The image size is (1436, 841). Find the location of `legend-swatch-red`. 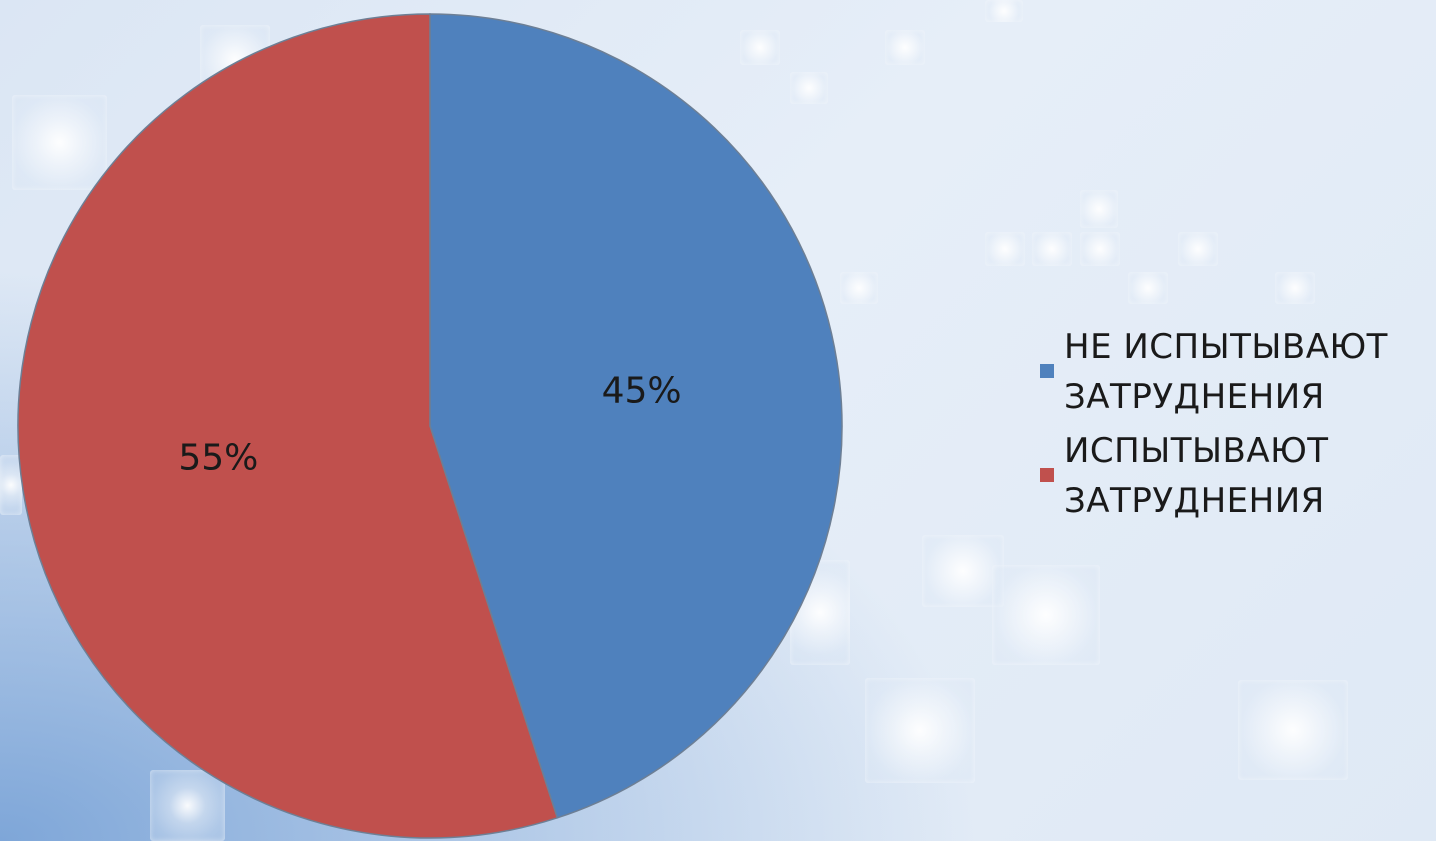

legend-swatch-red is located at coordinates (1047, 475).